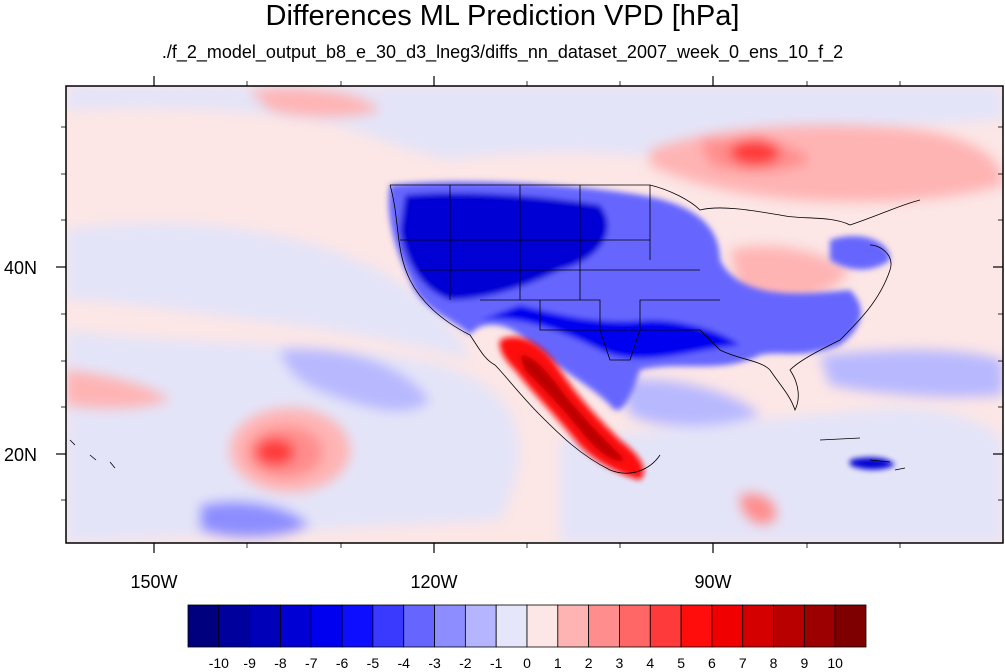  I want to click on colorbar-label: 9, so click(804, 663).